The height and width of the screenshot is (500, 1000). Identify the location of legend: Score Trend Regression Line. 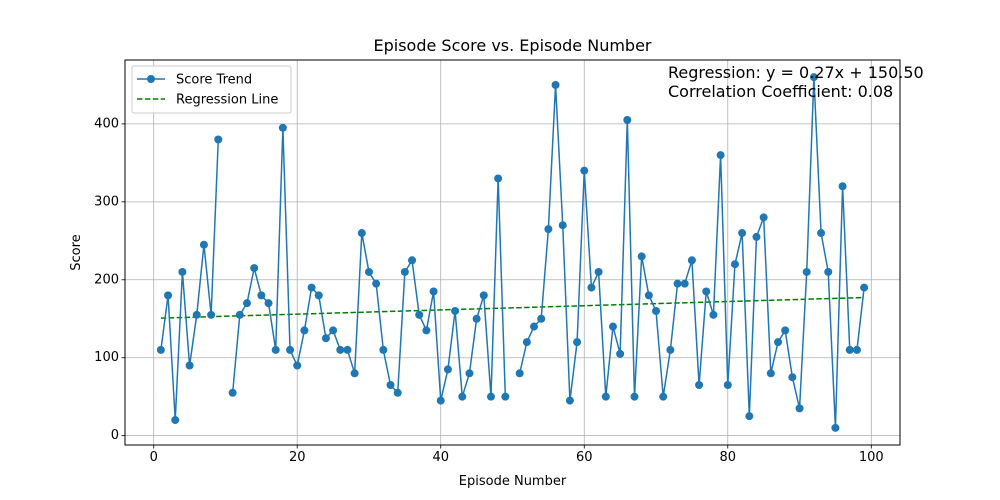
(211, 89).